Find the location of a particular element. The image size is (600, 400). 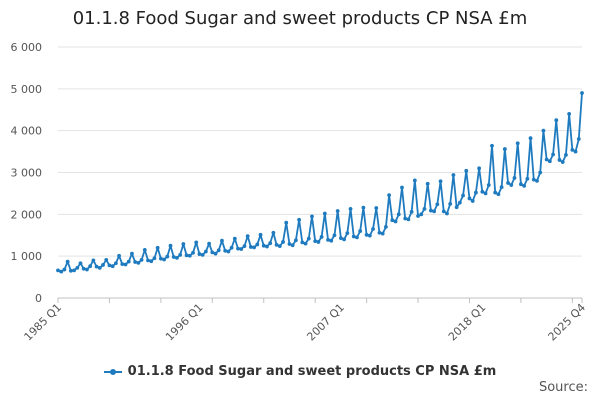

source-label: Source: is located at coordinates (563, 387).